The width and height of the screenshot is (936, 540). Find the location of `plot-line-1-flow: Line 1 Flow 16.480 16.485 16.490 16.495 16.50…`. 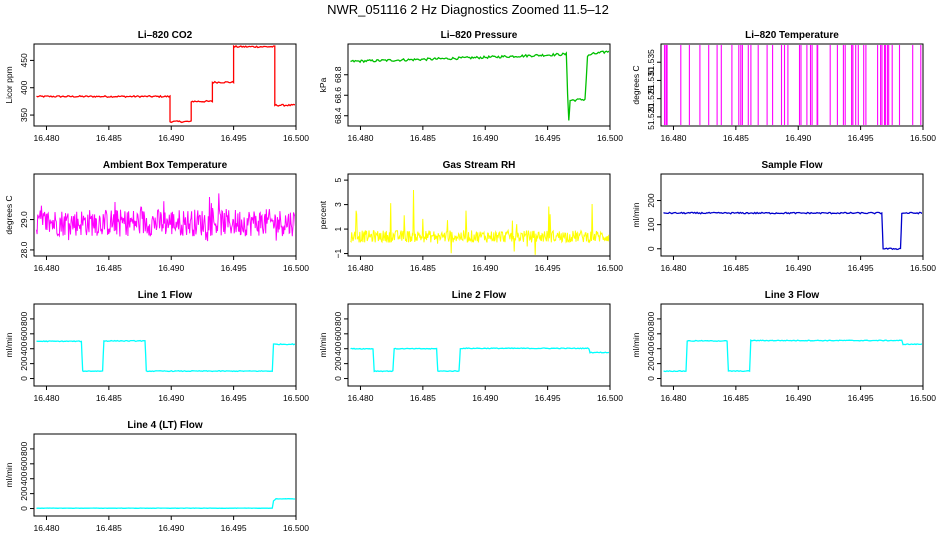

plot-line-1-flow: Line 1 Flow 16.480 16.485 16.490 16.495 16.50… is located at coordinates (156, 346).